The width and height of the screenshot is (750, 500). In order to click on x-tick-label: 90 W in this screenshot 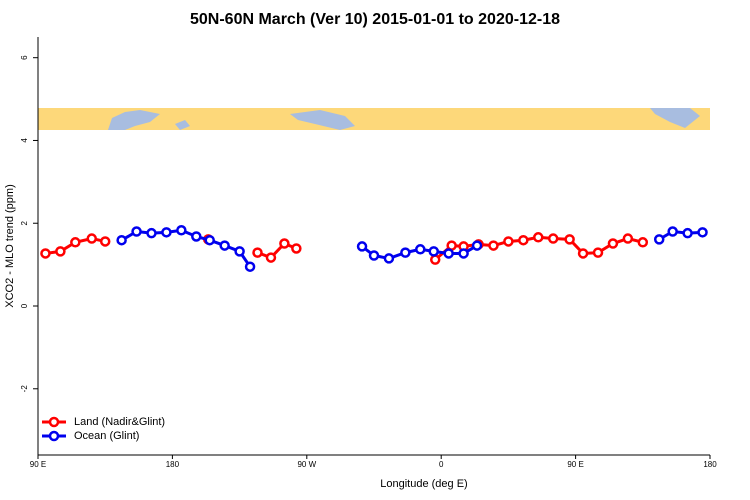, I will do `click(306, 464)`.